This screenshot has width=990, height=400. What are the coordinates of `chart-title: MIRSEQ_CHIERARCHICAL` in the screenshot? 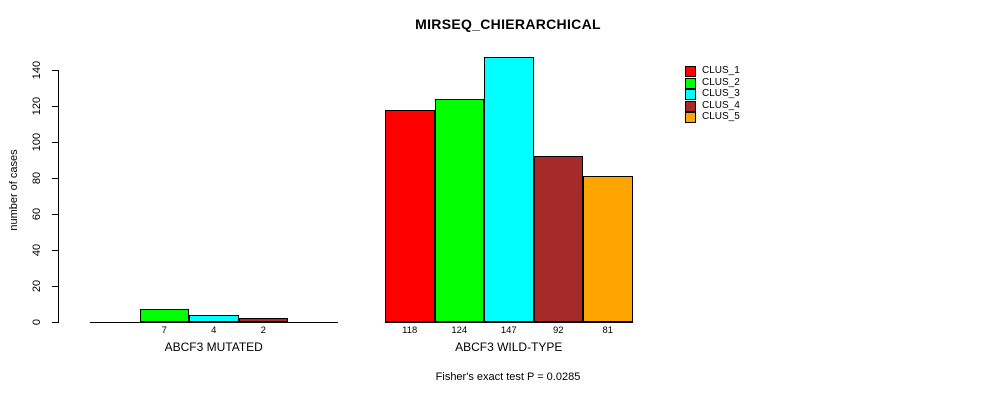 It's located at (508, 24).